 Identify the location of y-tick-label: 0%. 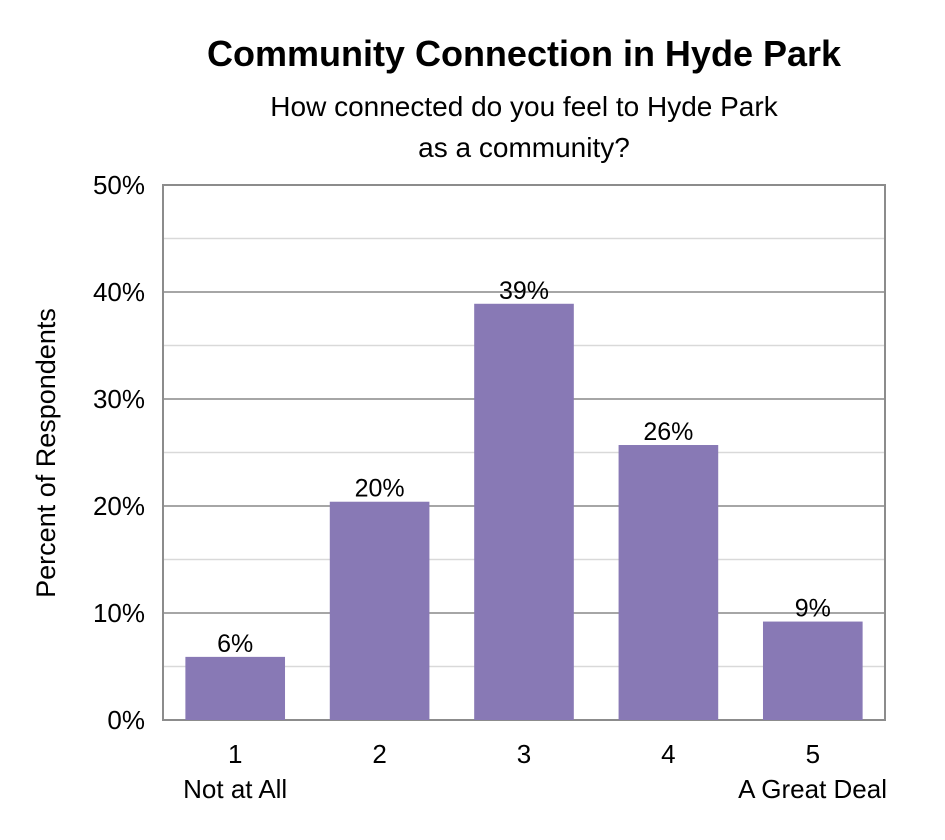
(126, 720).